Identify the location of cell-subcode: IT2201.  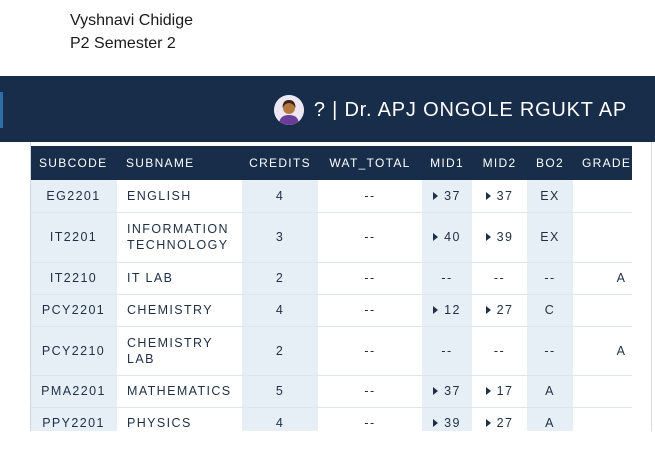
(73, 237).